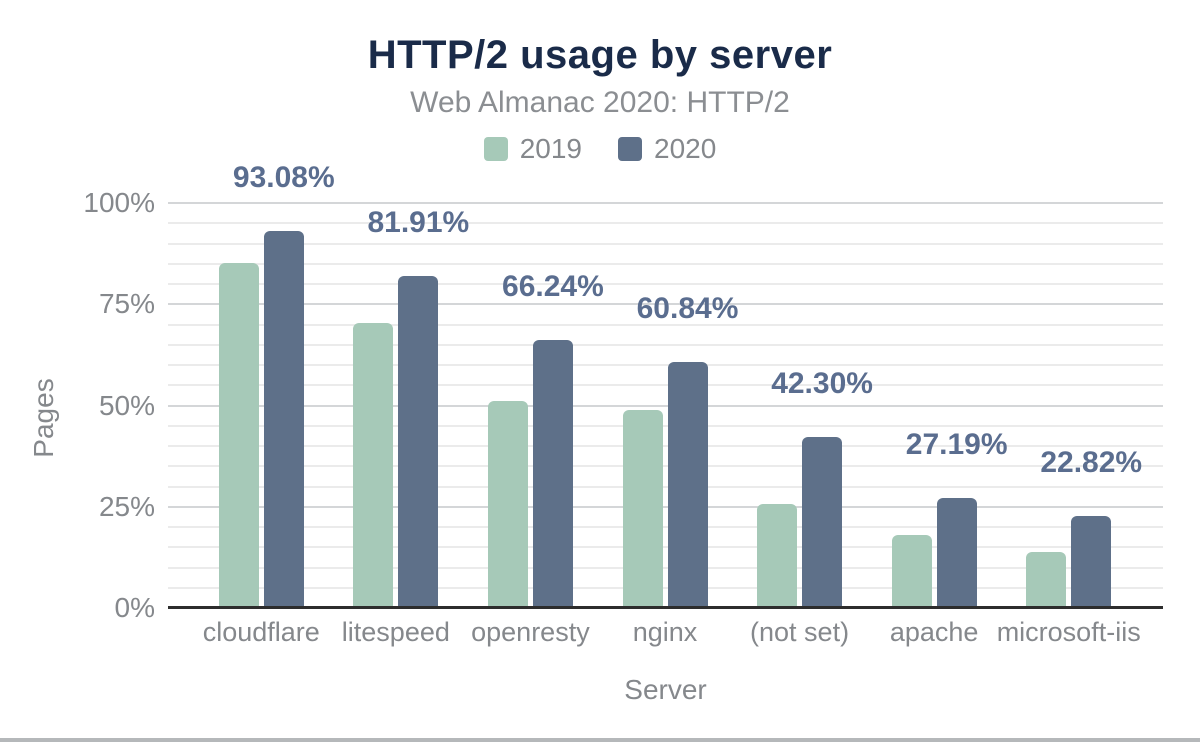  What do you see at coordinates (822, 522) in the screenshot?
I see `bar-2020-(not set)` at bounding box center [822, 522].